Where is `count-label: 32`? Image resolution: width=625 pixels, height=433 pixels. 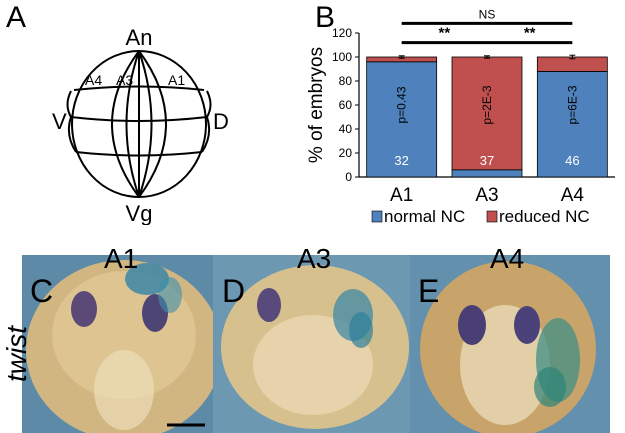 count-label: 32 is located at coordinates (401, 160).